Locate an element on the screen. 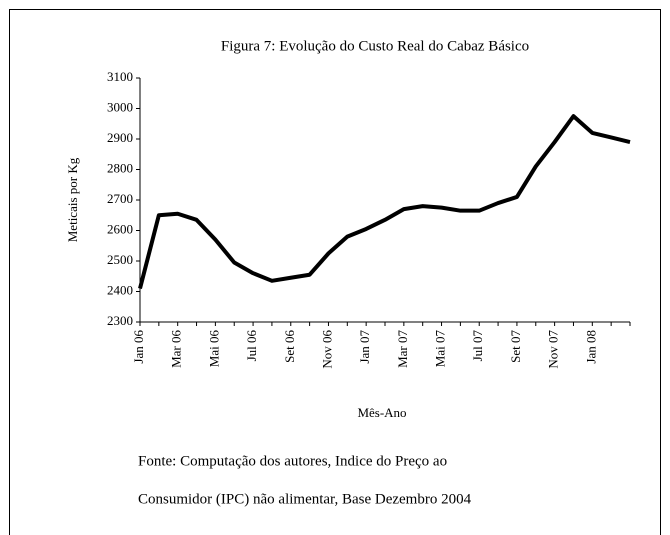  x-tick-label: Mar 06 is located at coordinates (176, 349).